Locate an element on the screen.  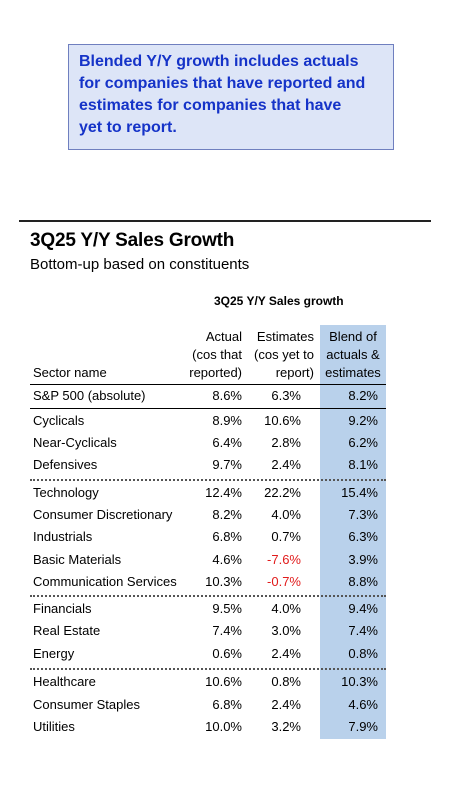
actual-cell: 0.6% is located at coordinates (227, 653).